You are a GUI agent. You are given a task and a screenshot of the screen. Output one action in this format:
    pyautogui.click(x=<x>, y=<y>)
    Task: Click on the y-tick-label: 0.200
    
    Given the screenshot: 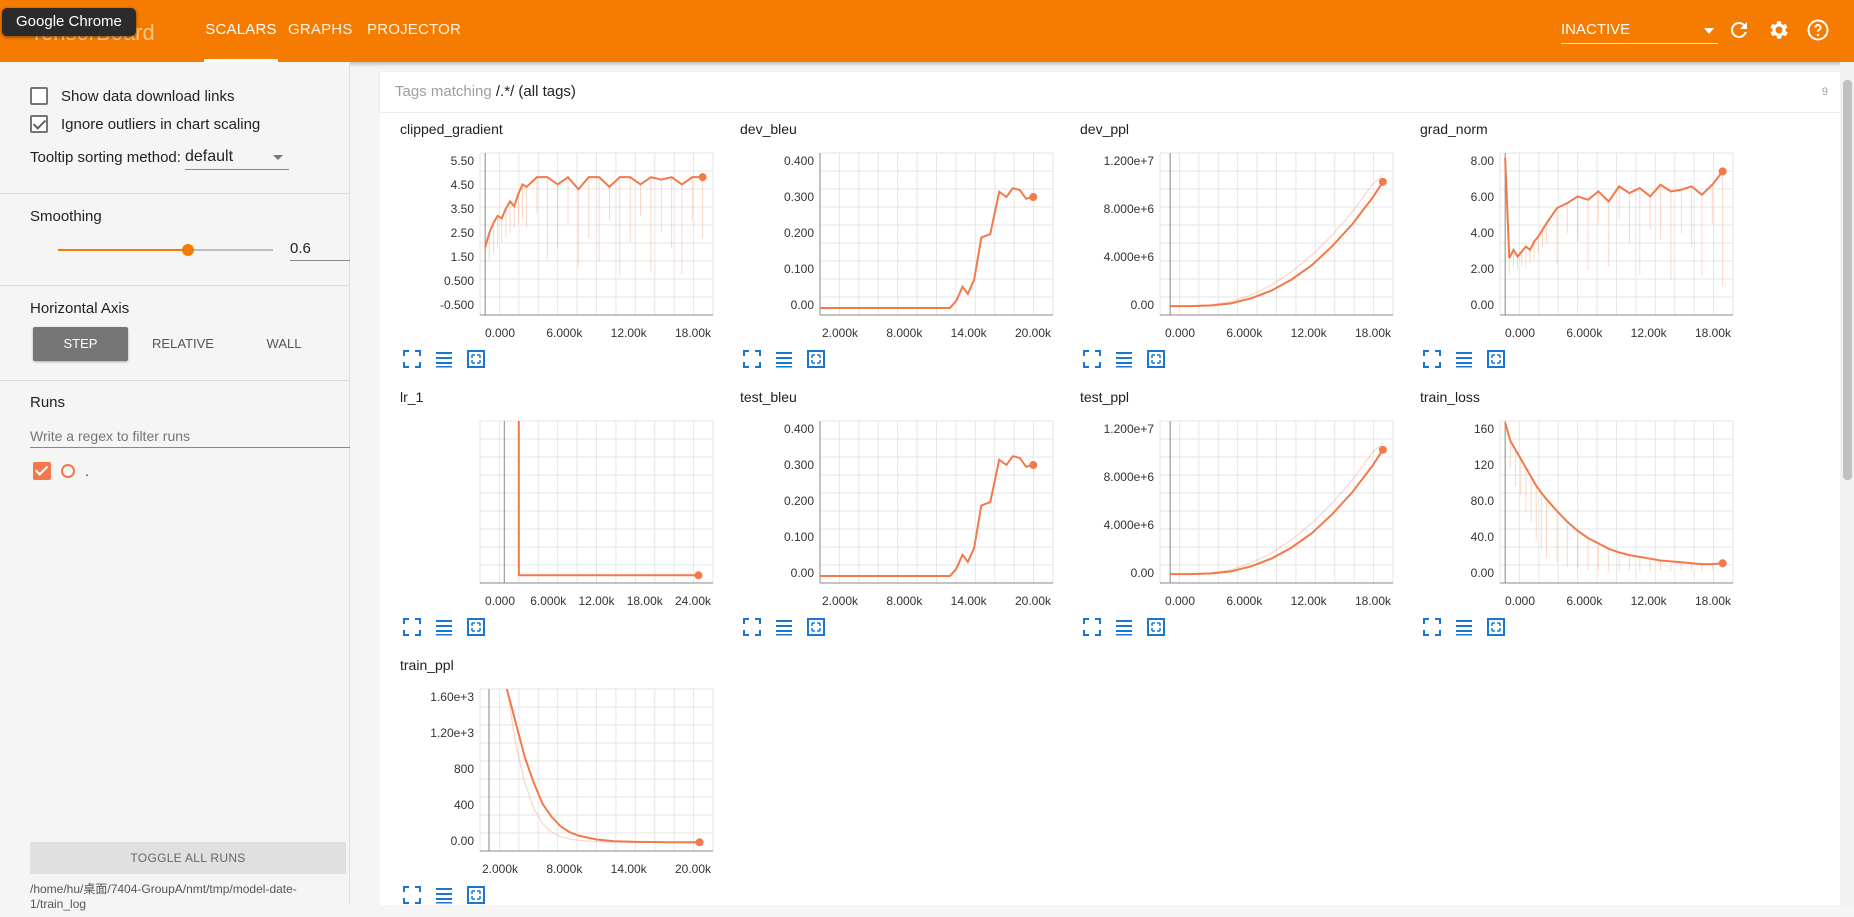 What is the action you would take?
    pyautogui.click(x=799, y=233)
    